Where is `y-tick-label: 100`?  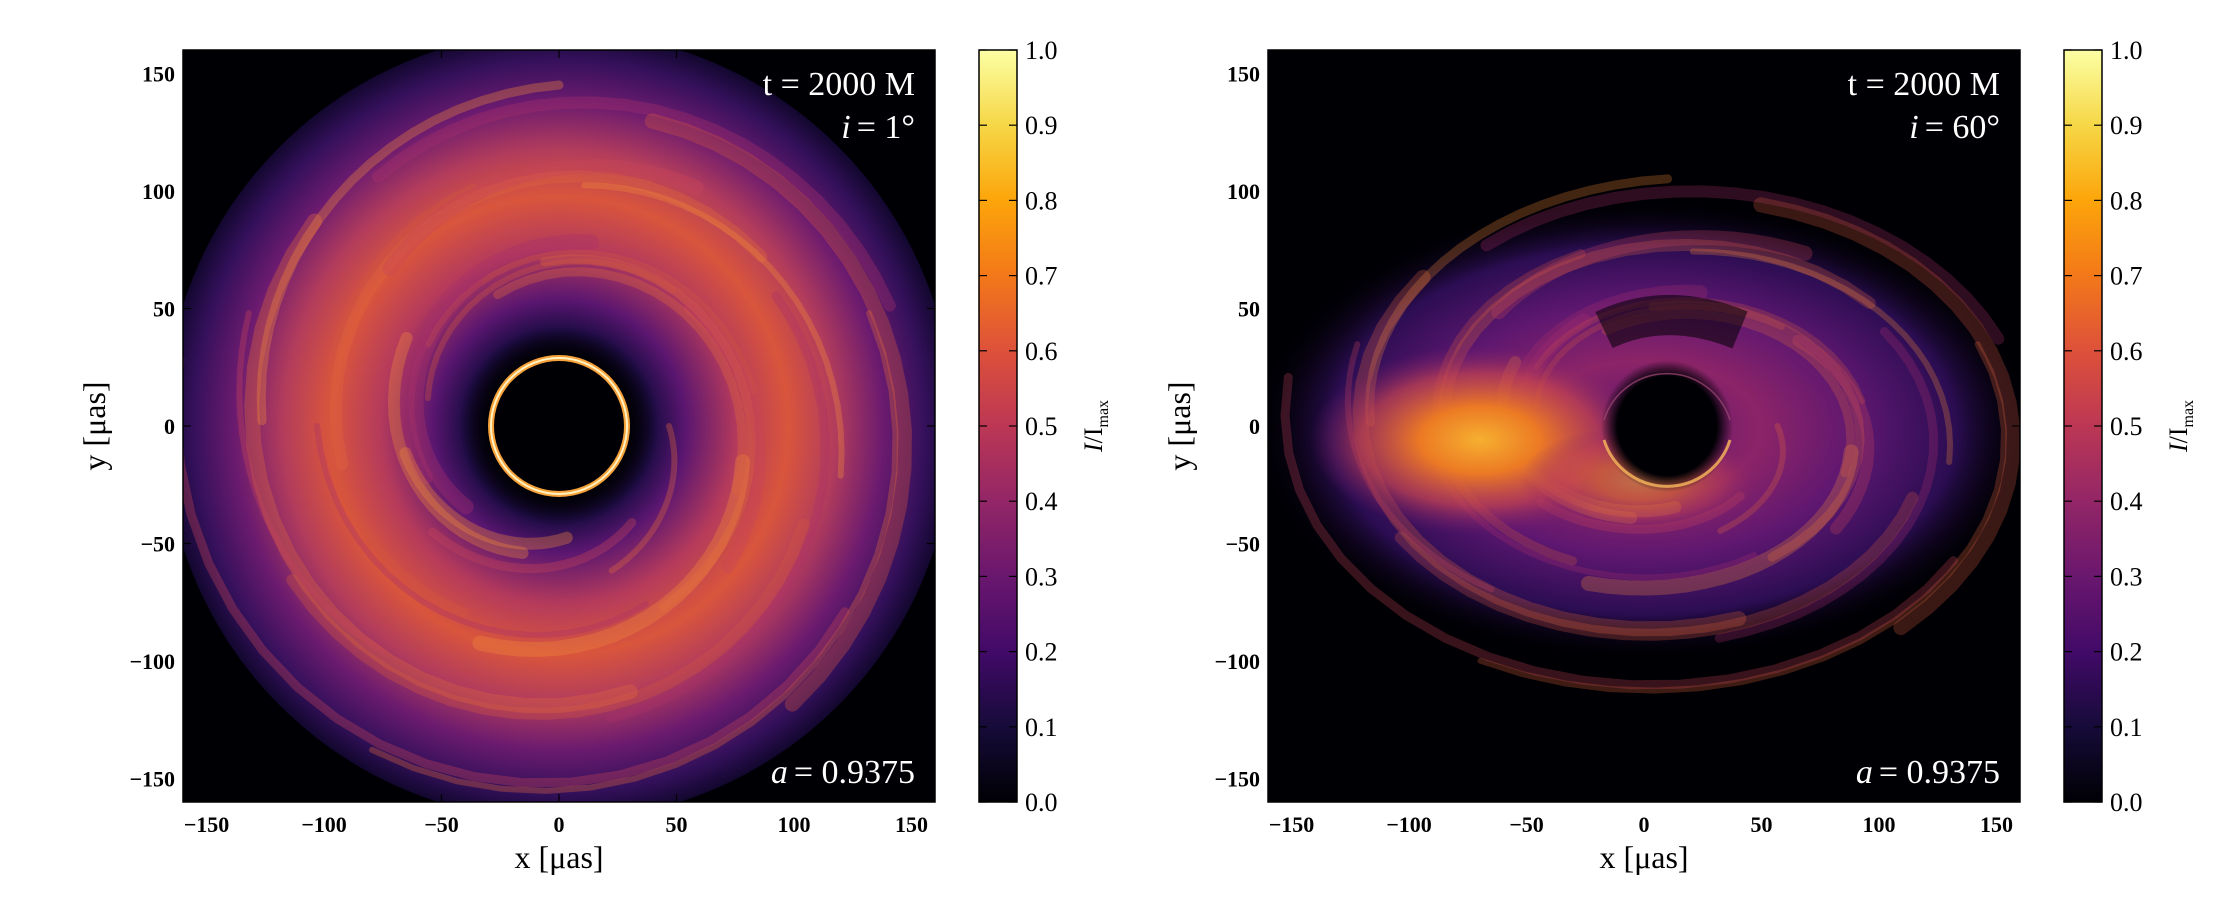
y-tick-label: 100 is located at coordinates (158, 191).